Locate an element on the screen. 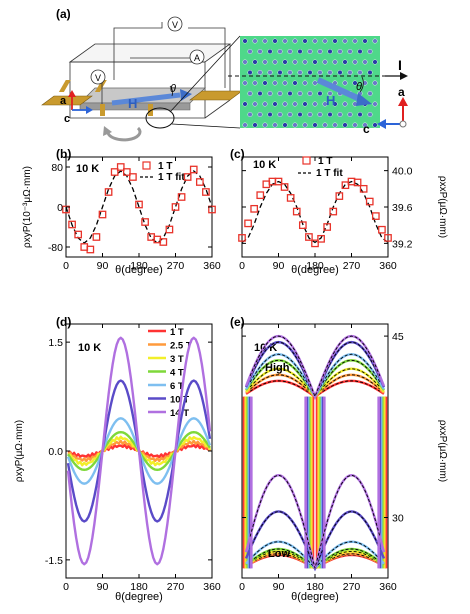 Image resolution: width=470 pixels, height=614 pixels. panel-c-temp: 10 K is located at coordinates (264, 165).